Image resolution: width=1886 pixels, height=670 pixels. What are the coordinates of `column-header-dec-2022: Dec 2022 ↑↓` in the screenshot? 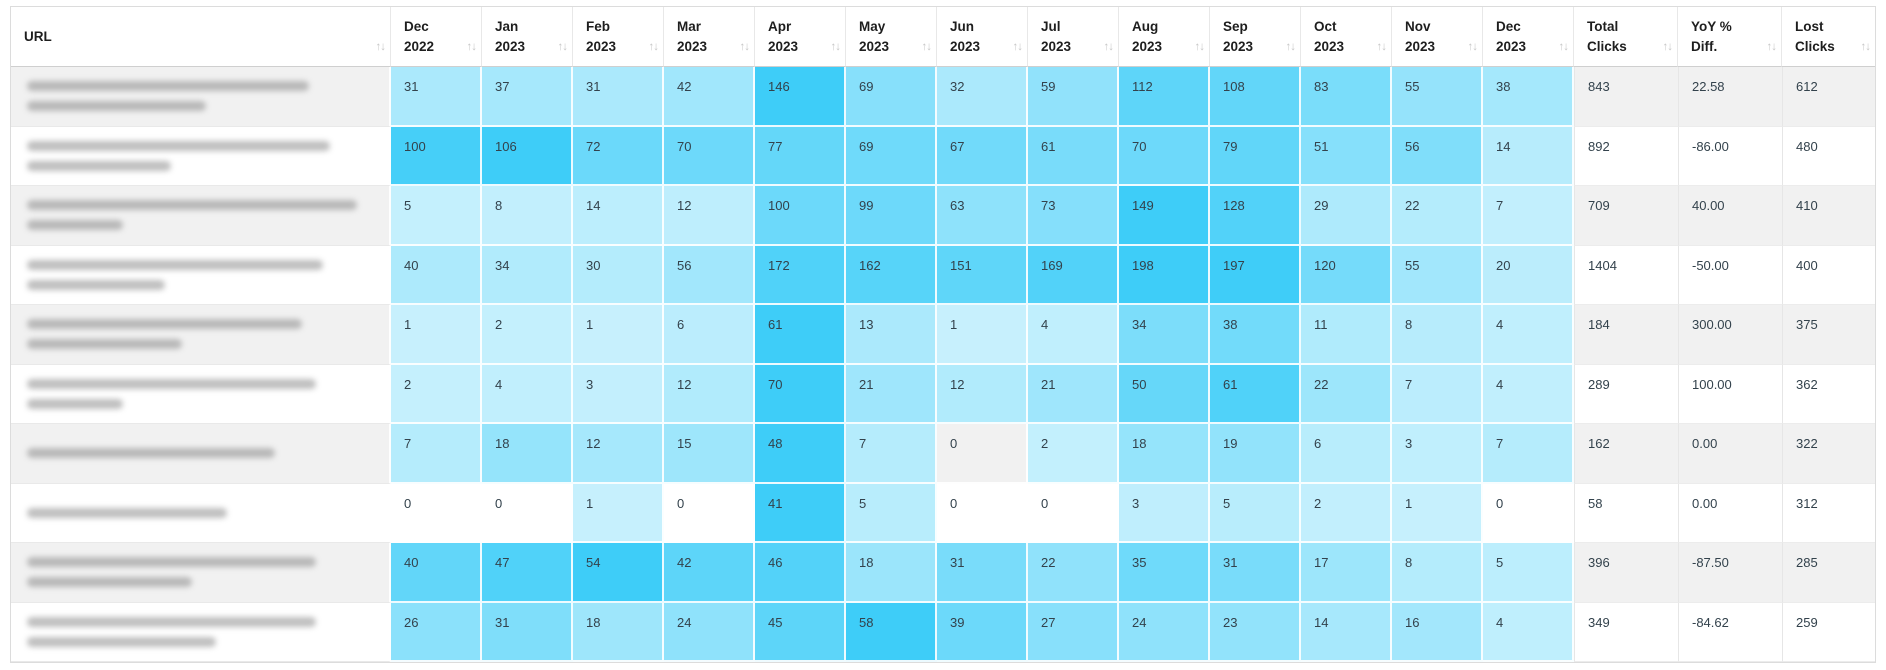 It's located at (436, 37).